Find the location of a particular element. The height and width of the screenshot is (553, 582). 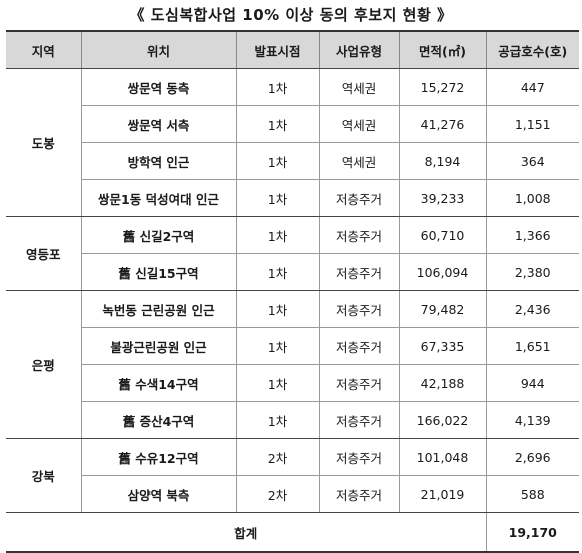

region-cell: 영등포 is located at coordinates (44, 253).